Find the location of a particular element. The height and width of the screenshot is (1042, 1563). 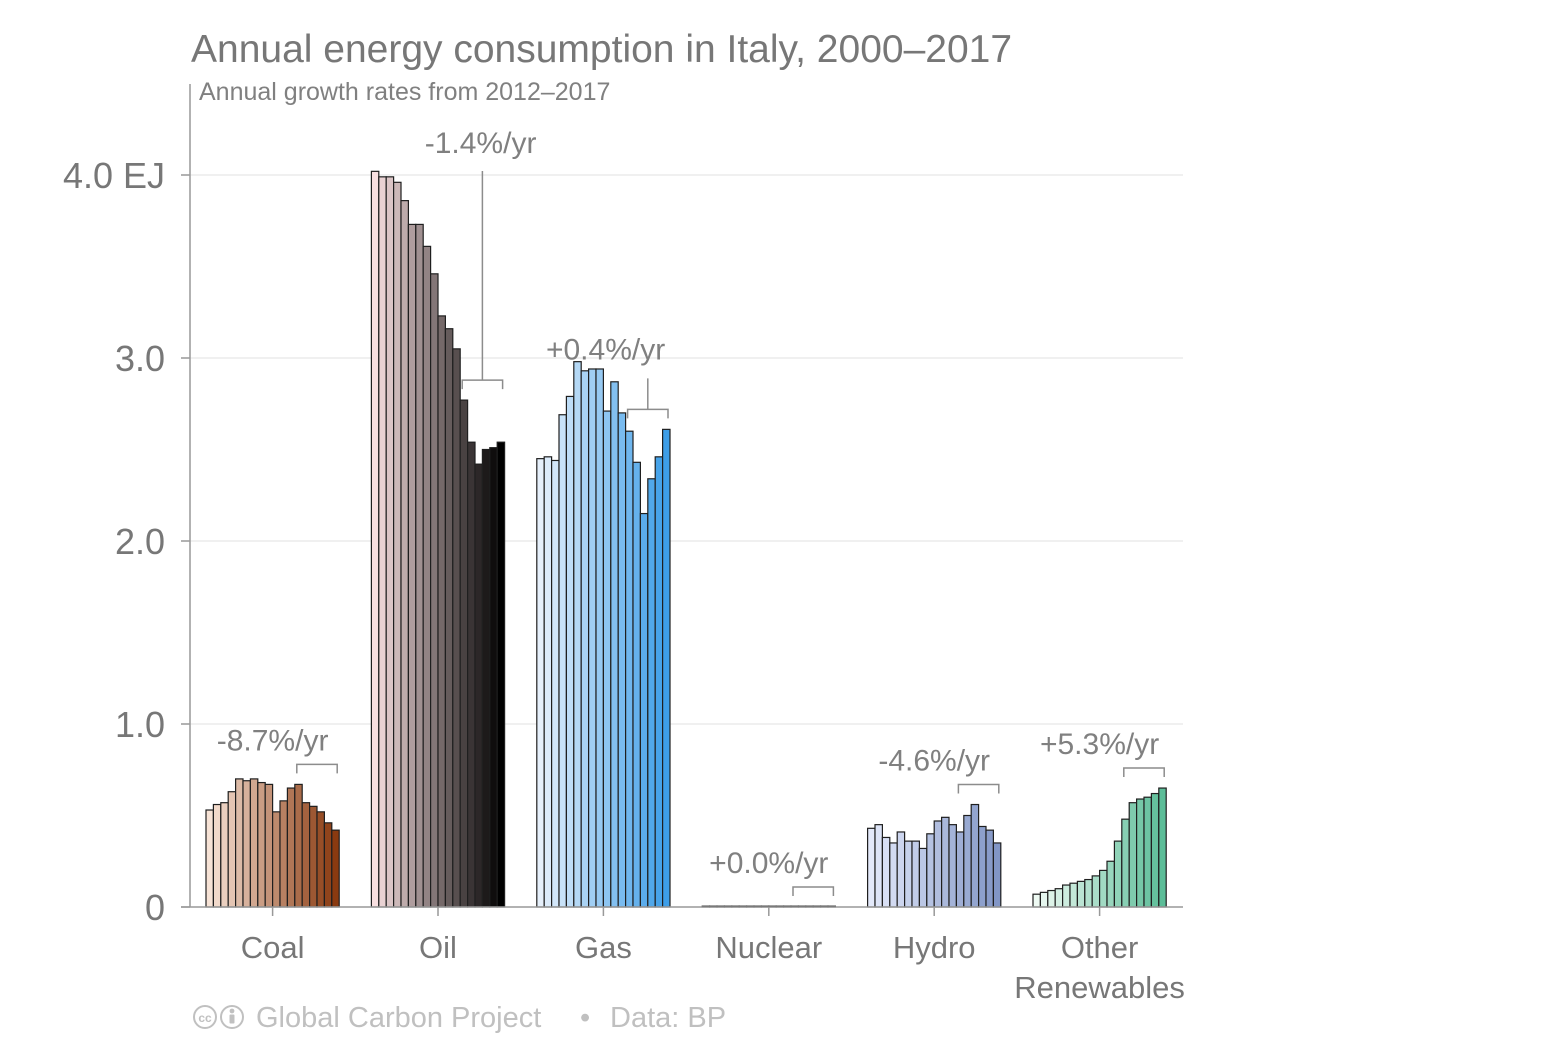

cc-icon: cc is located at coordinates (205, 1017).